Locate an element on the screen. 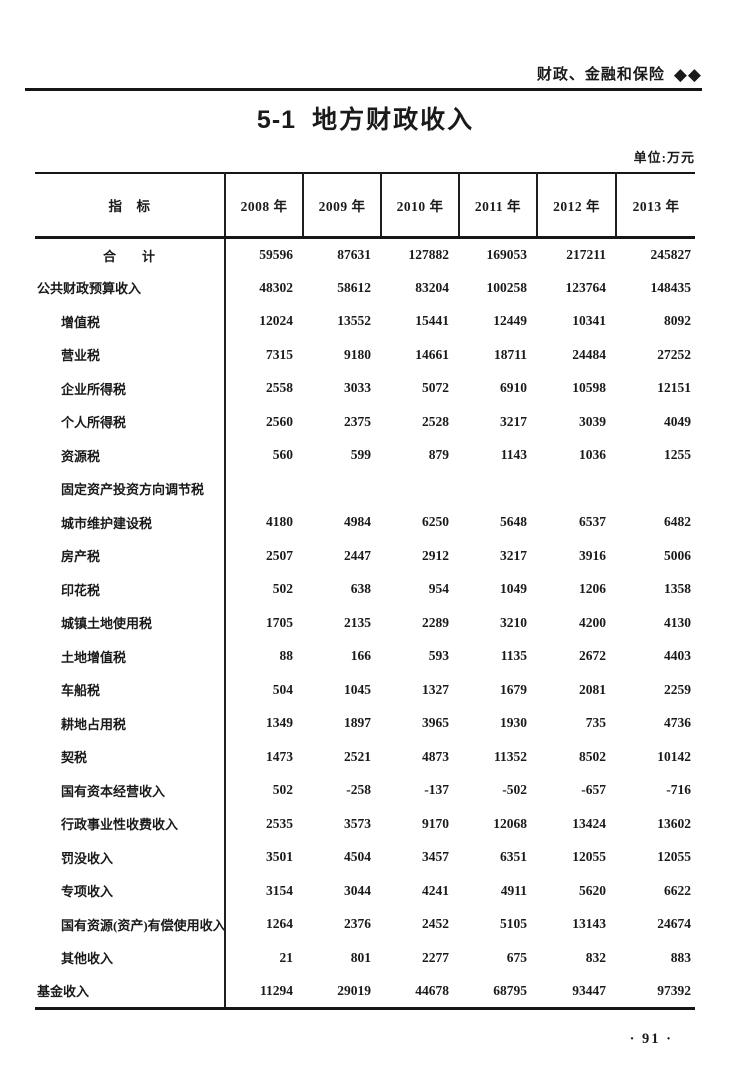 The image size is (731, 1086). cell-value: 11294 is located at coordinates (276, 990).